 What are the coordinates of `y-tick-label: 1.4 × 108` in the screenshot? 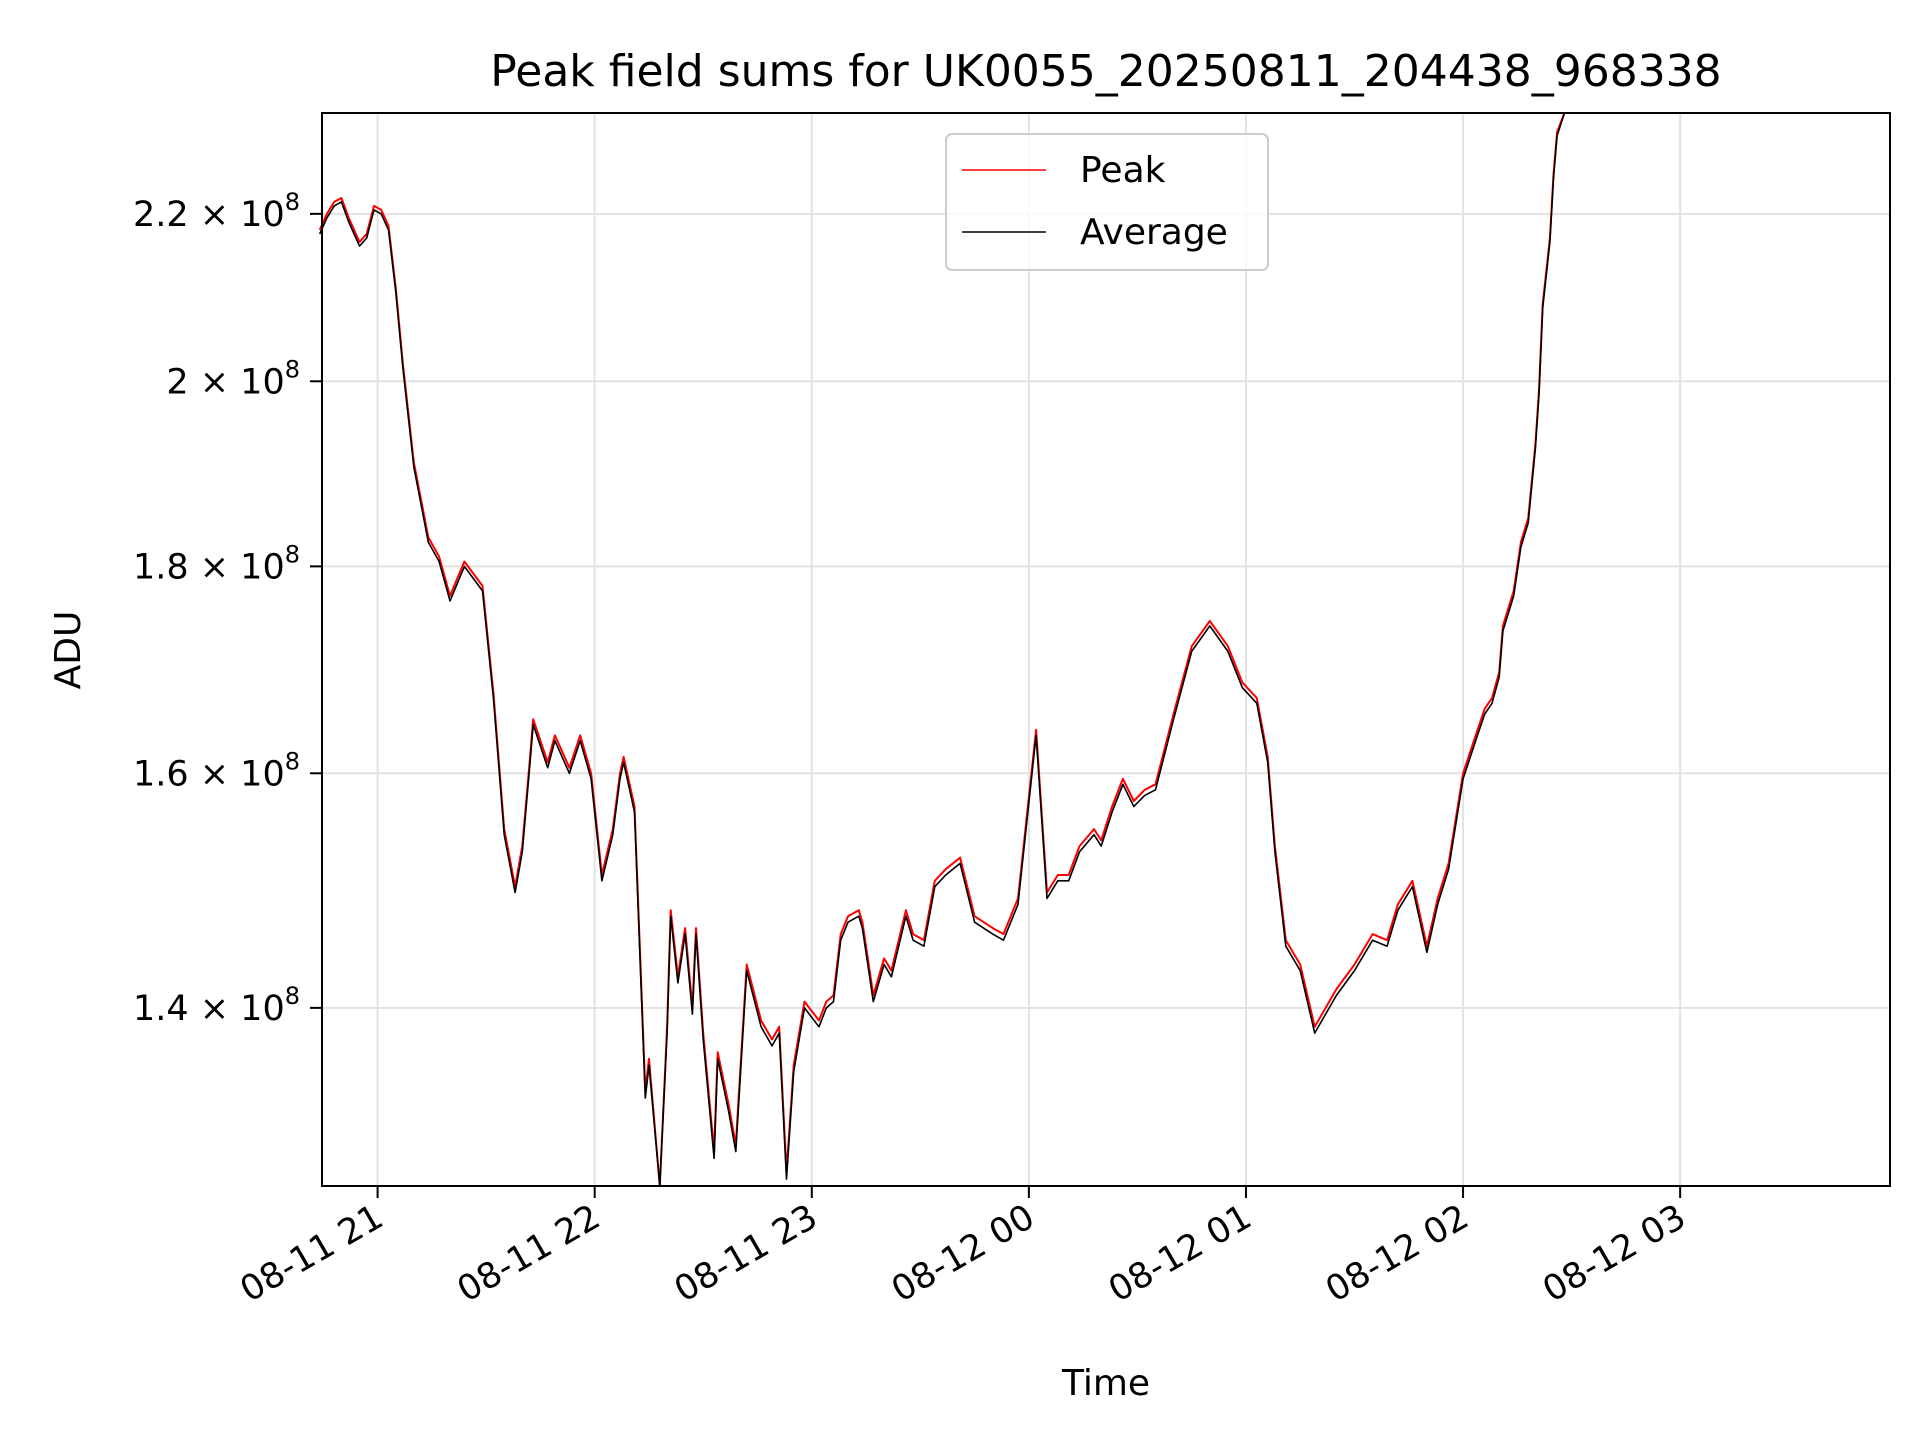 It's located at (216, 1005).